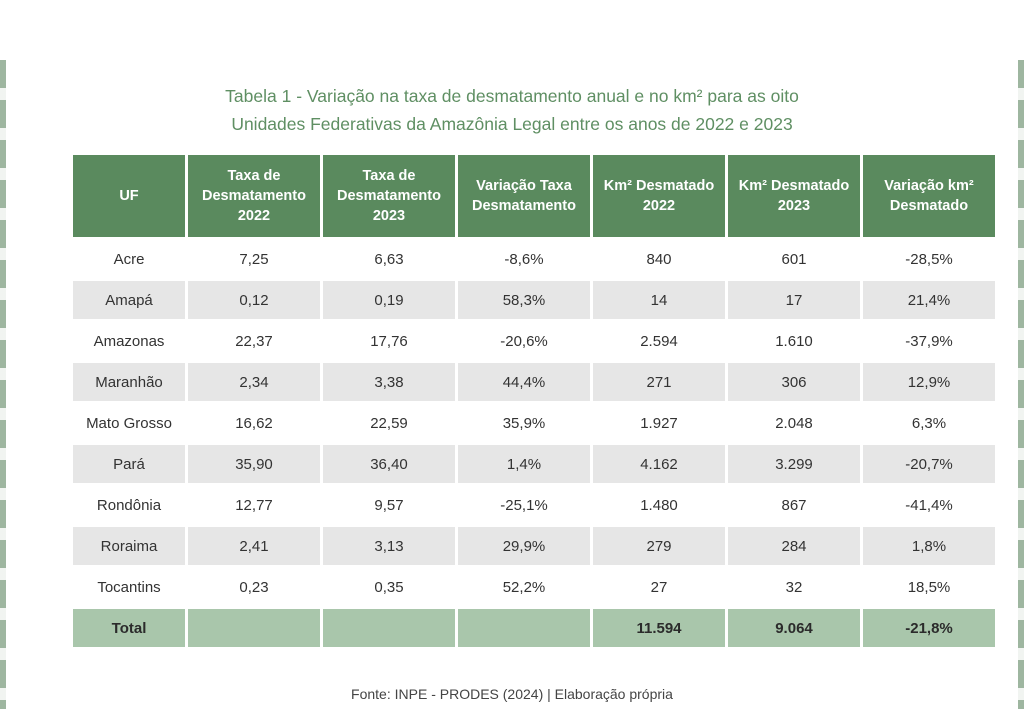 This screenshot has width=1024, height=709. I want to click on table-cell: -25,1%, so click(524, 505).